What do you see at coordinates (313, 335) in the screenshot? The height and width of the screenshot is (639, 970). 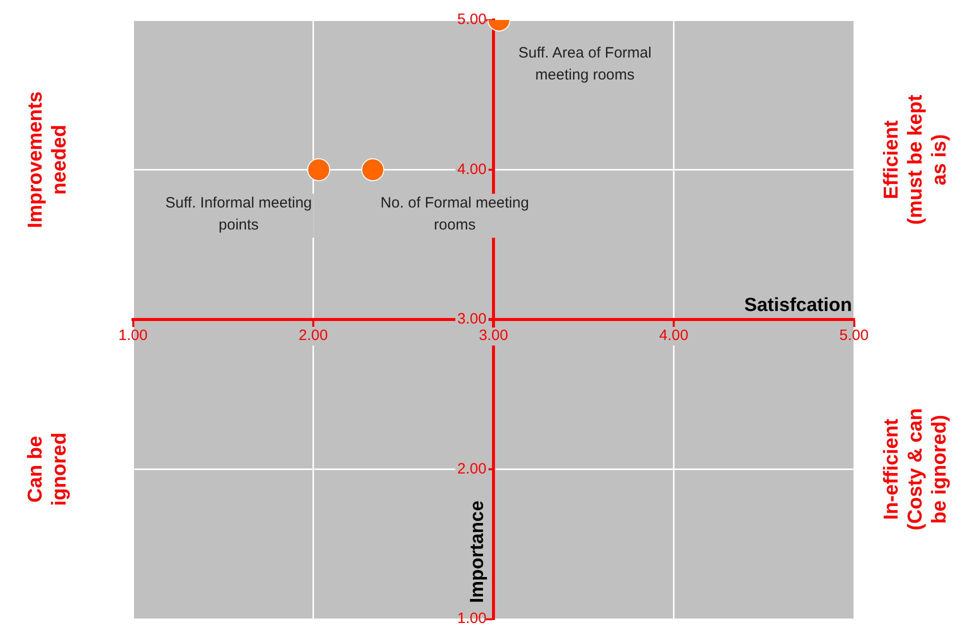 I see `x-tick-label: 2.00` at bounding box center [313, 335].